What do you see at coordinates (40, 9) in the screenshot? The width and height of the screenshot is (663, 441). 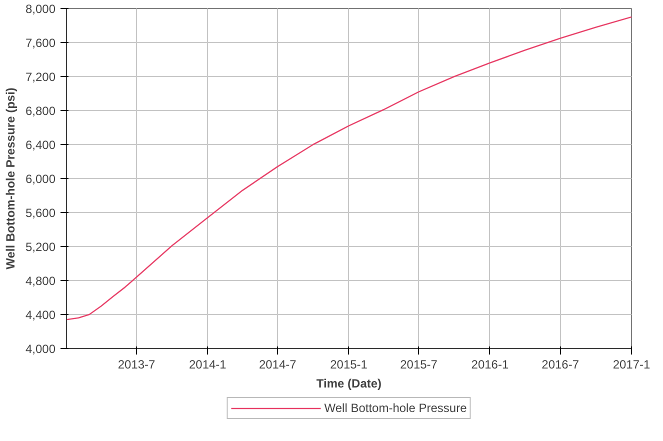 I see `y-tick-label: 8,000` at bounding box center [40, 9].